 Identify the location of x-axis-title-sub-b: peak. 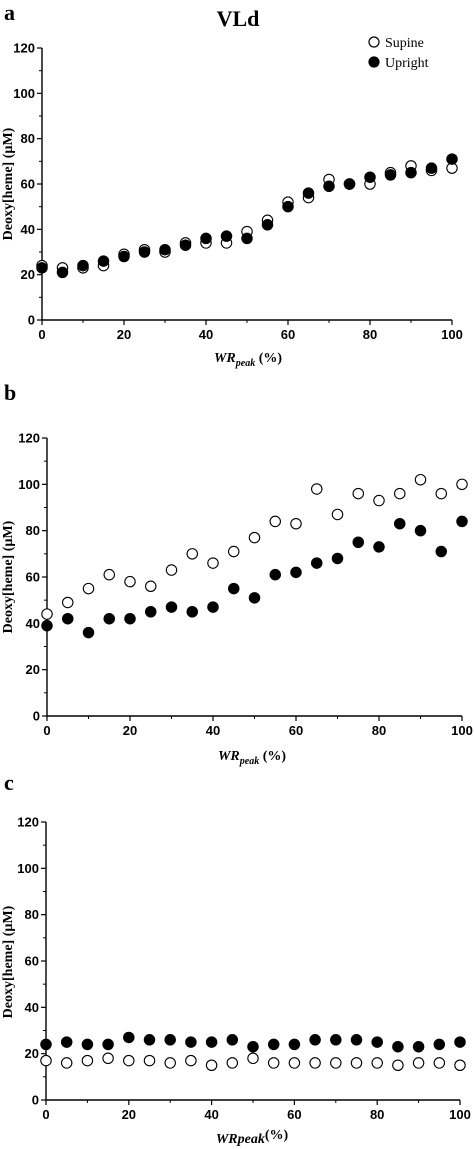
(249, 761).